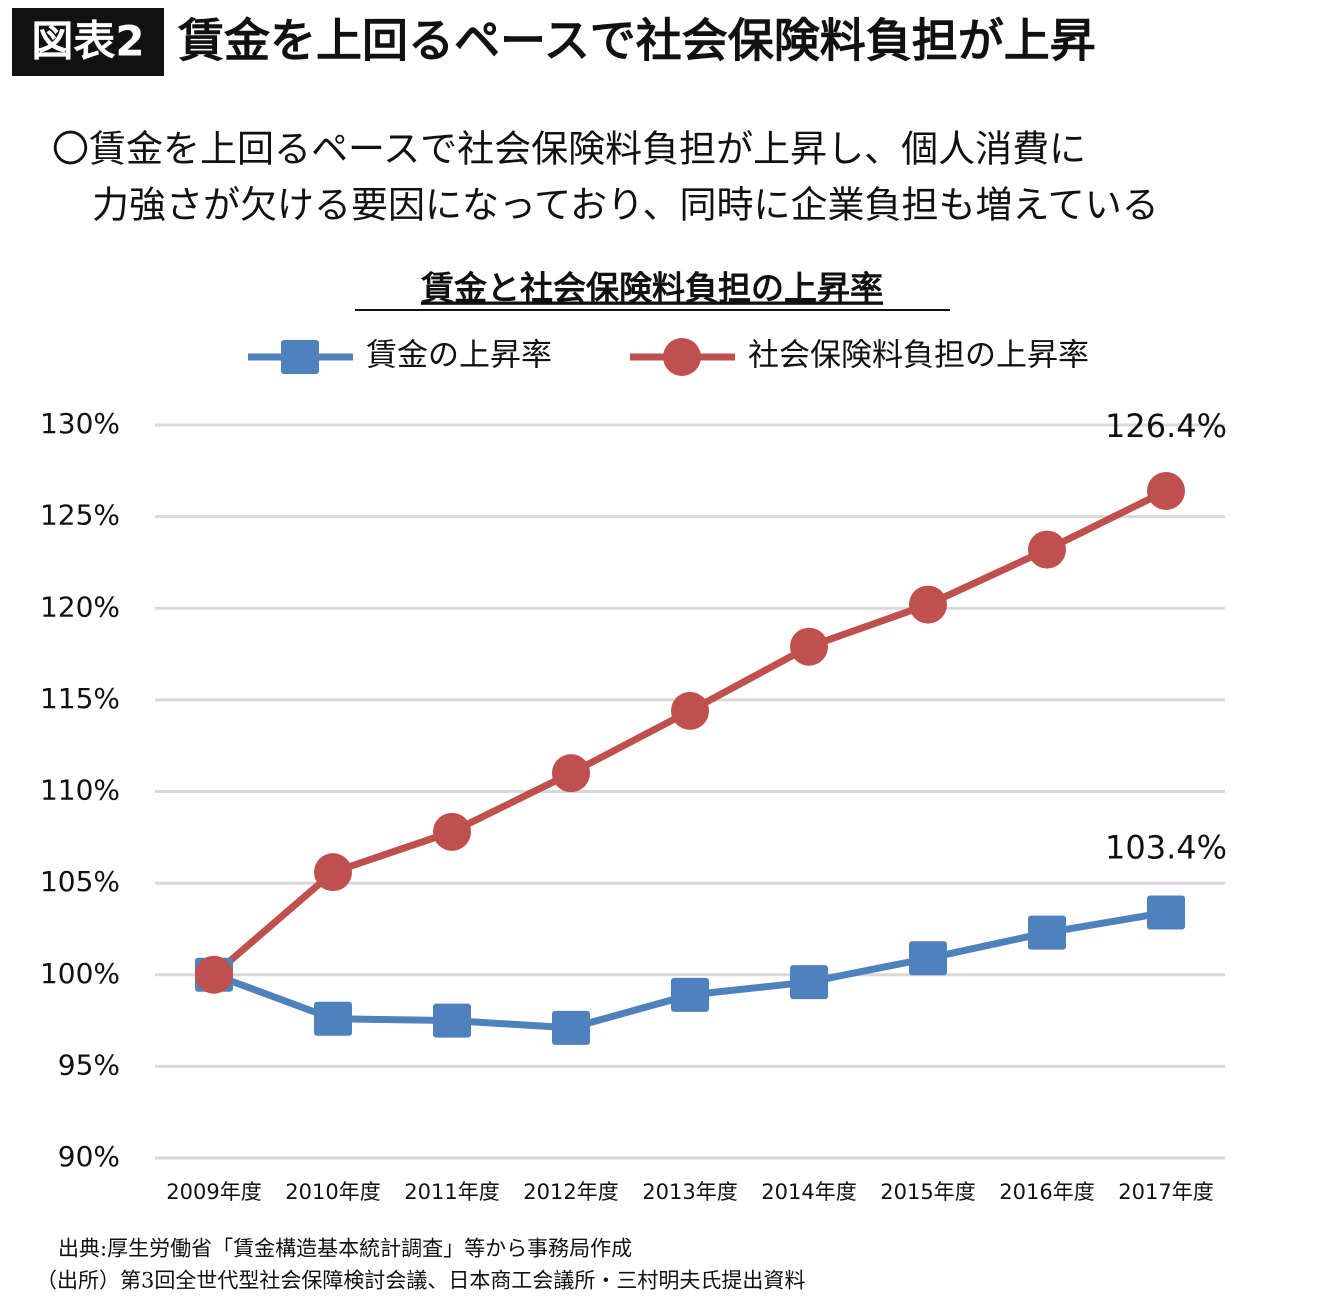 This screenshot has height=1305, width=1340. What do you see at coordinates (1166, 426) in the screenshot?
I see `data-label: 126.4%` at bounding box center [1166, 426].